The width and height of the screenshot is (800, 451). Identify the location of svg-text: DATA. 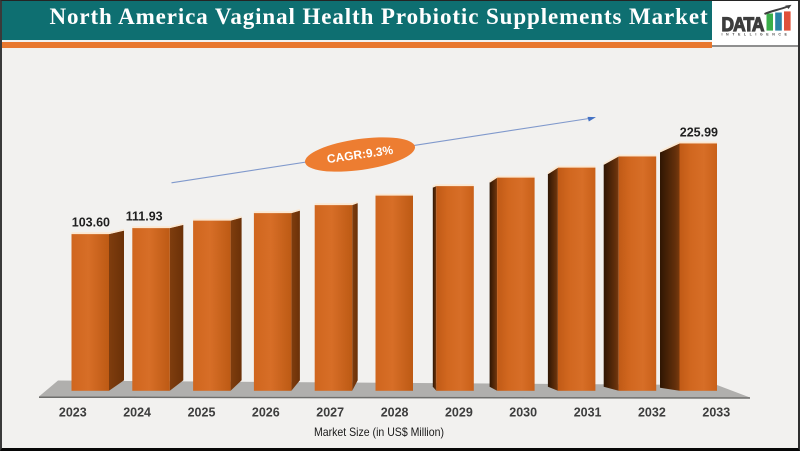
(743, 25).